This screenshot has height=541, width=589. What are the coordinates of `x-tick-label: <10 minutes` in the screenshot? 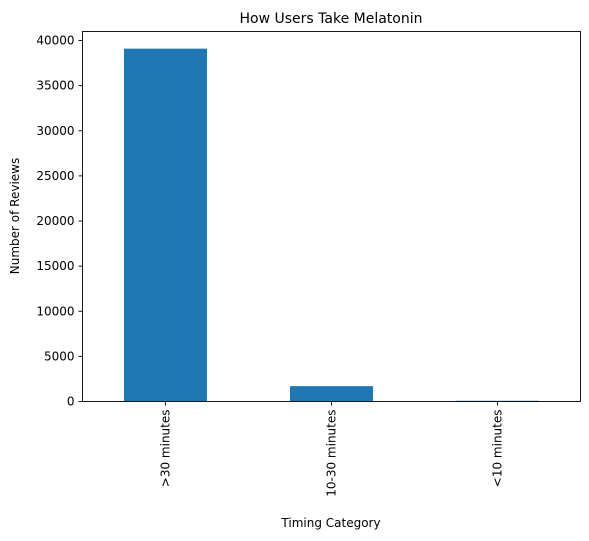 It's located at (498, 449).